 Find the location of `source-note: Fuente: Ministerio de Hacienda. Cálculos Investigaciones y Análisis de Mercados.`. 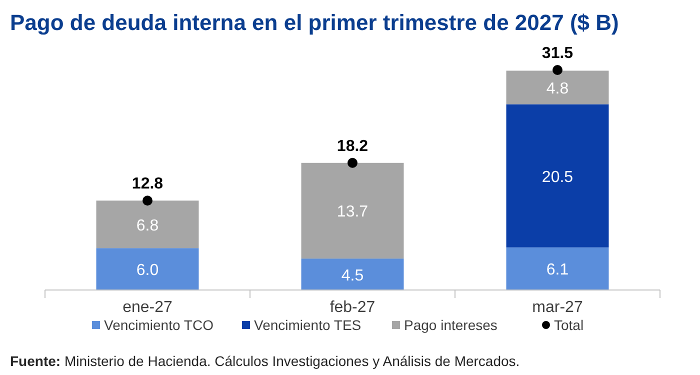

source-note: Fuente: Ministerio de Hacienda. Cálculos Investigaciones y Análisis de Mercados. is located at coordinates (265, 361).